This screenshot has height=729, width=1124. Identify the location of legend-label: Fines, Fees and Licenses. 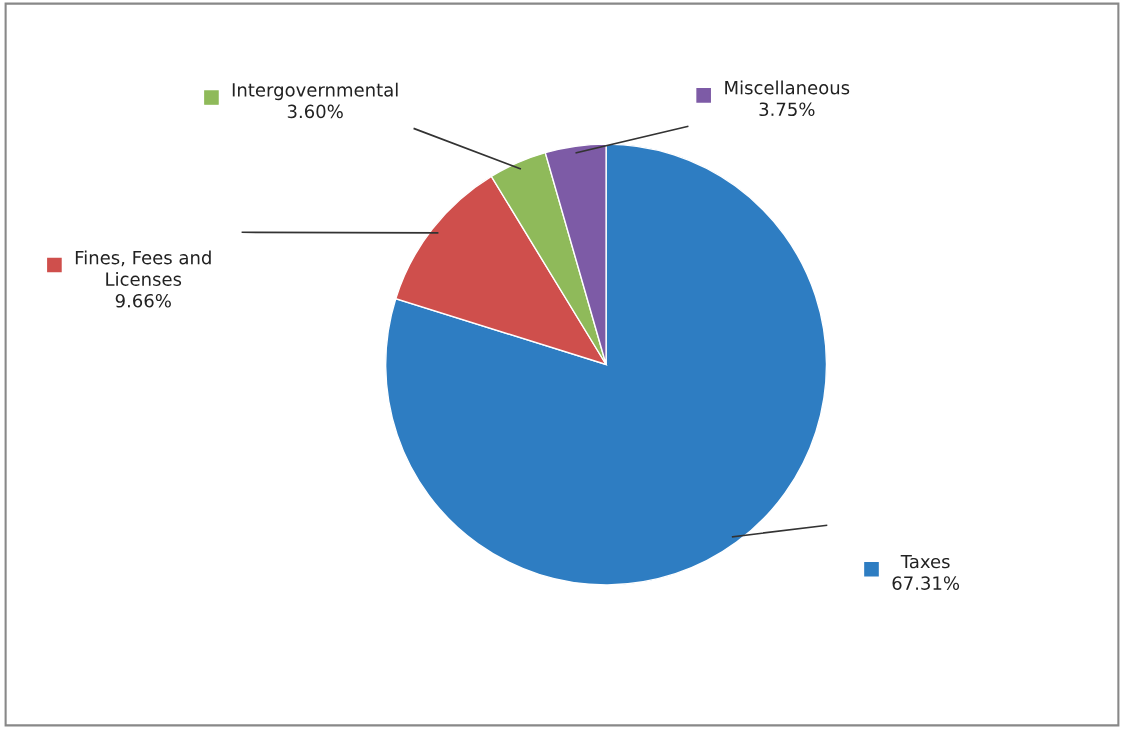
(143, 268).